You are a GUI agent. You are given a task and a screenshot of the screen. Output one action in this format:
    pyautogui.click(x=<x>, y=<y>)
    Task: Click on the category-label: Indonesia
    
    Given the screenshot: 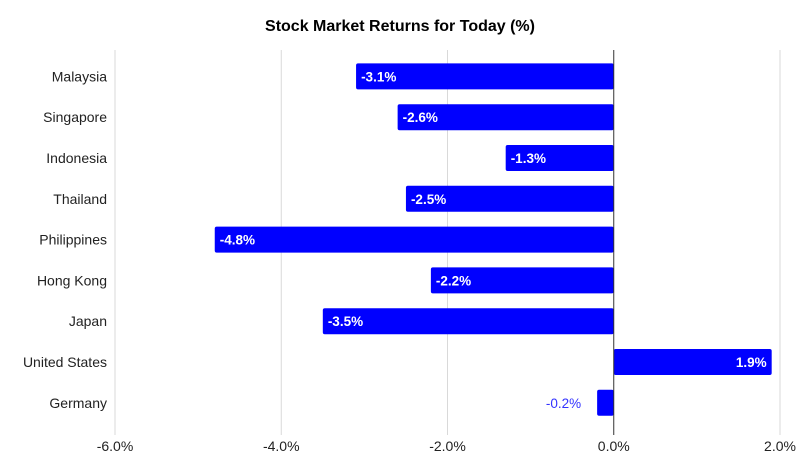 What is the action you would take?
    pyautogui.click(x=76, y=158)
    